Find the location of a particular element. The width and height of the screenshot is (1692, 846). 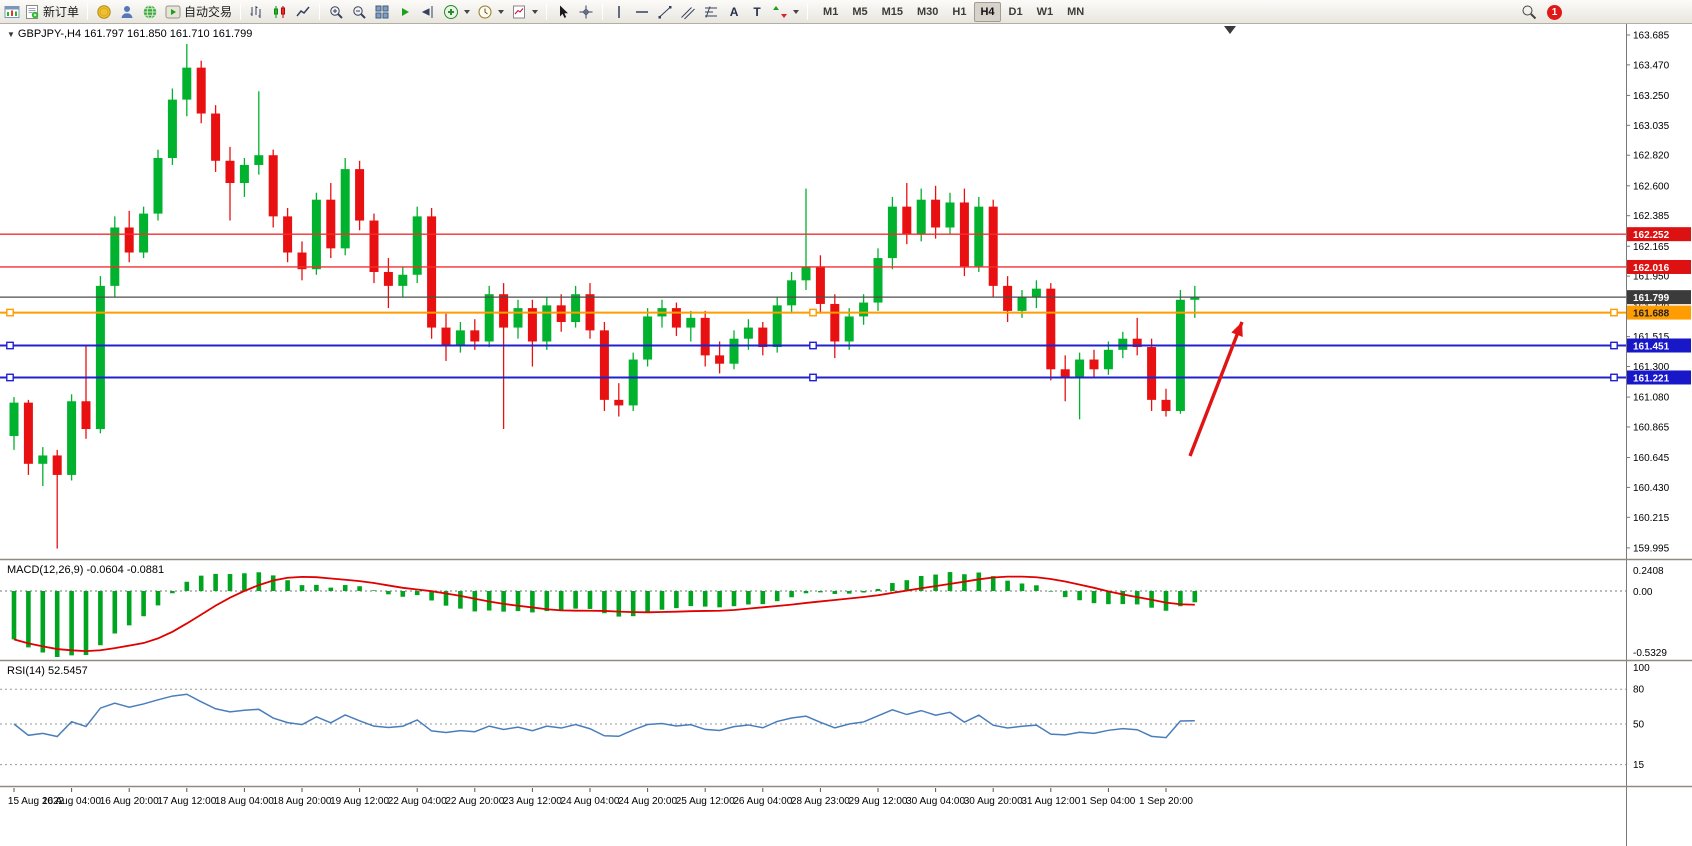

new-order-button: 新订单 is located at coordinates (51, 12).